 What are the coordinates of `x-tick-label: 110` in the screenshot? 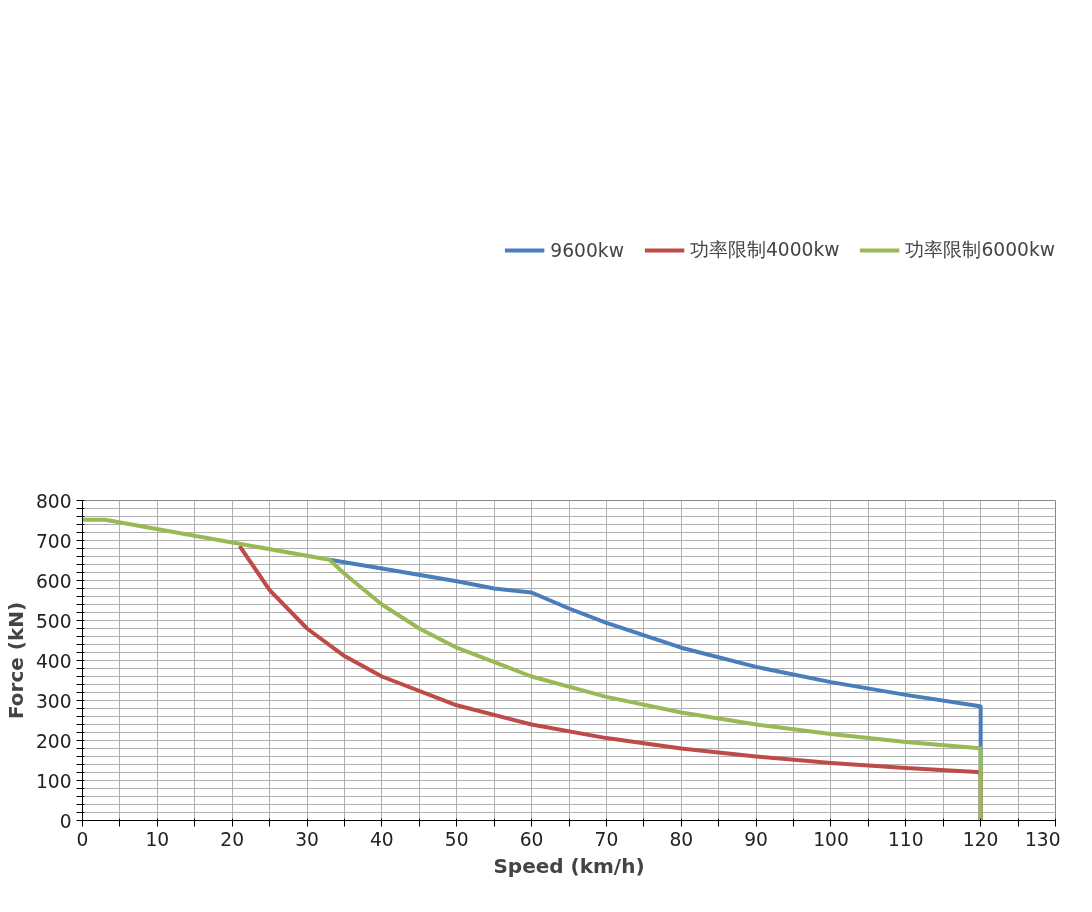 It's located at (906, 839).